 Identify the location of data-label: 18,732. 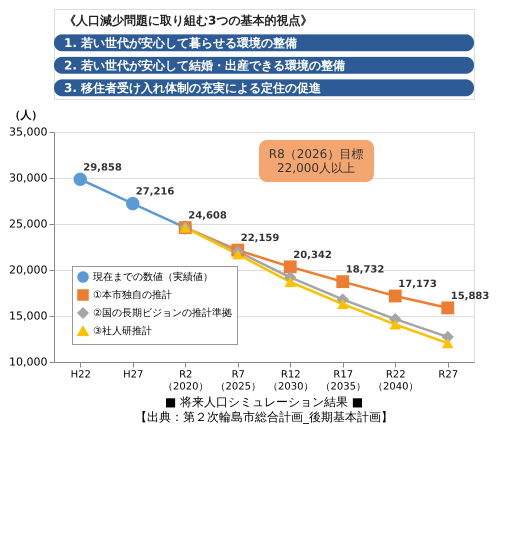
(365, 270).